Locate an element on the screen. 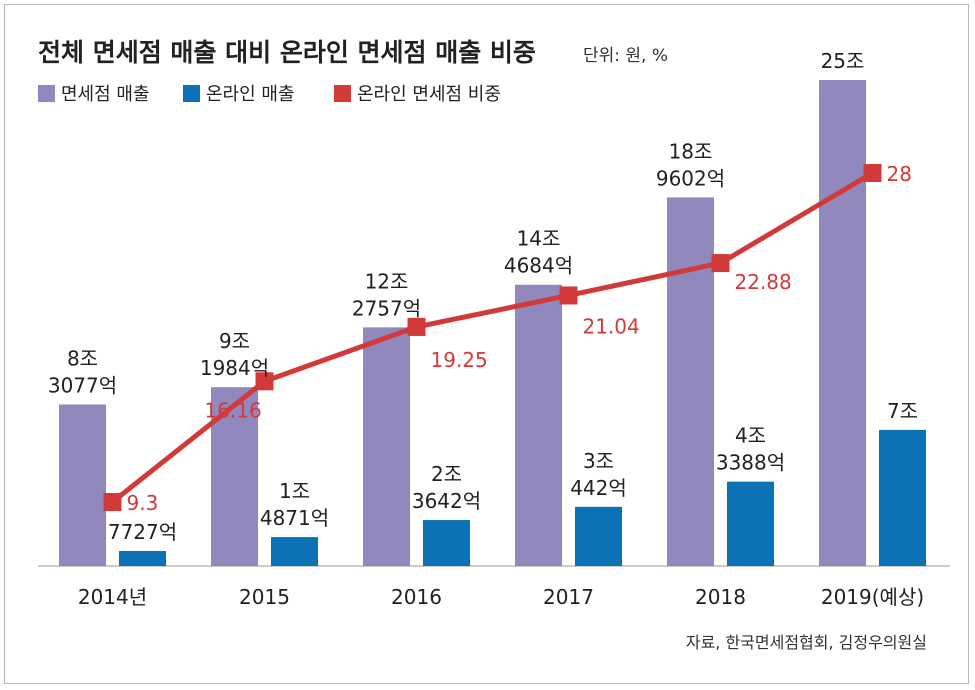 The width and height of the screenshot is (975, 690). label-online-1-0: 1조 is located at coordinates (294, 491).